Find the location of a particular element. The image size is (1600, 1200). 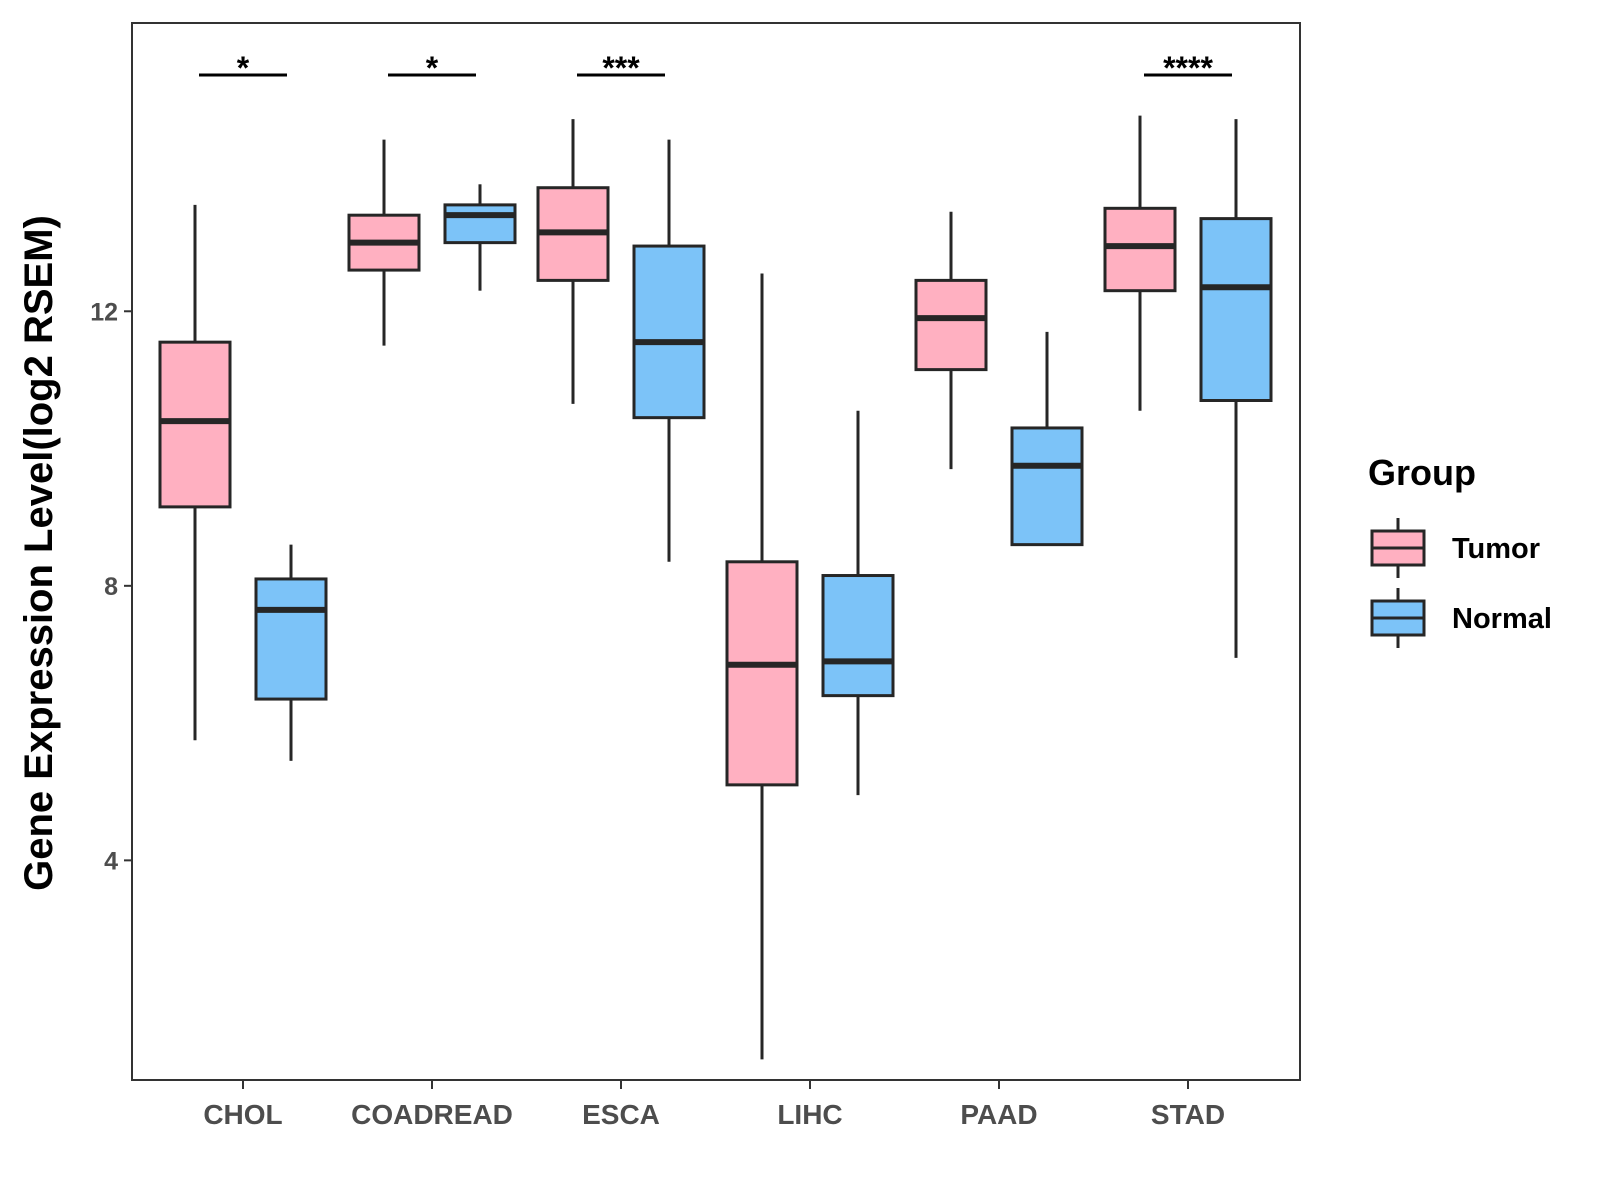

x-tick-label-stad: STAD is located at coordinates (1188, 1114).